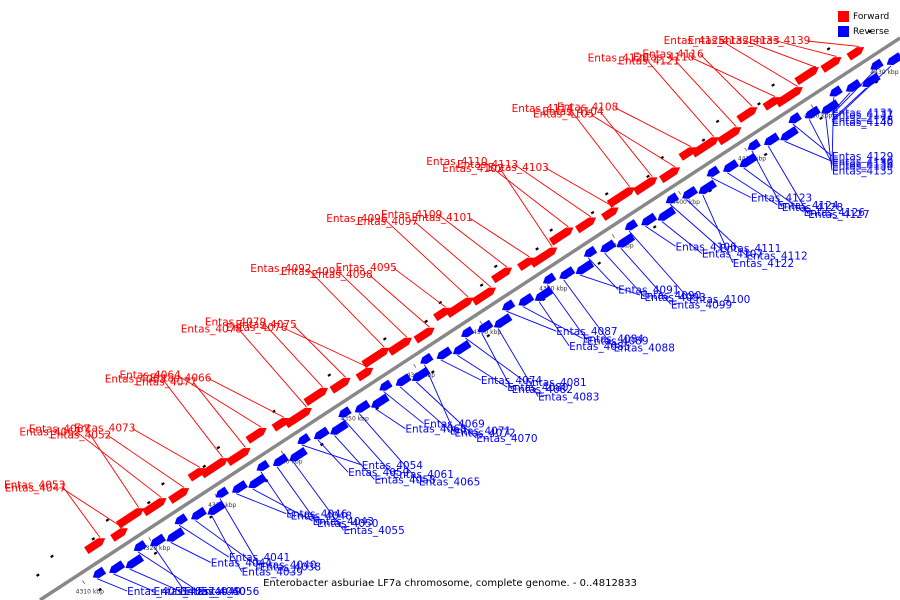  I want to click on reverse-gene-label: Entas_4070, so click(506, 439).